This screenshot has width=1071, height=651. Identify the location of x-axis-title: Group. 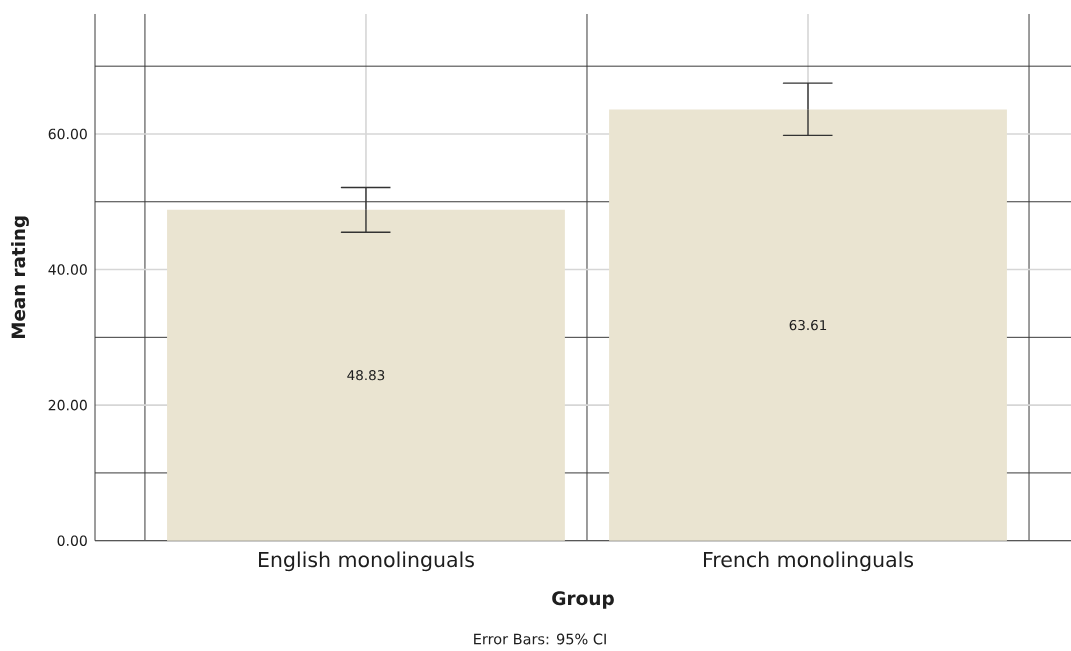
(583, 600).